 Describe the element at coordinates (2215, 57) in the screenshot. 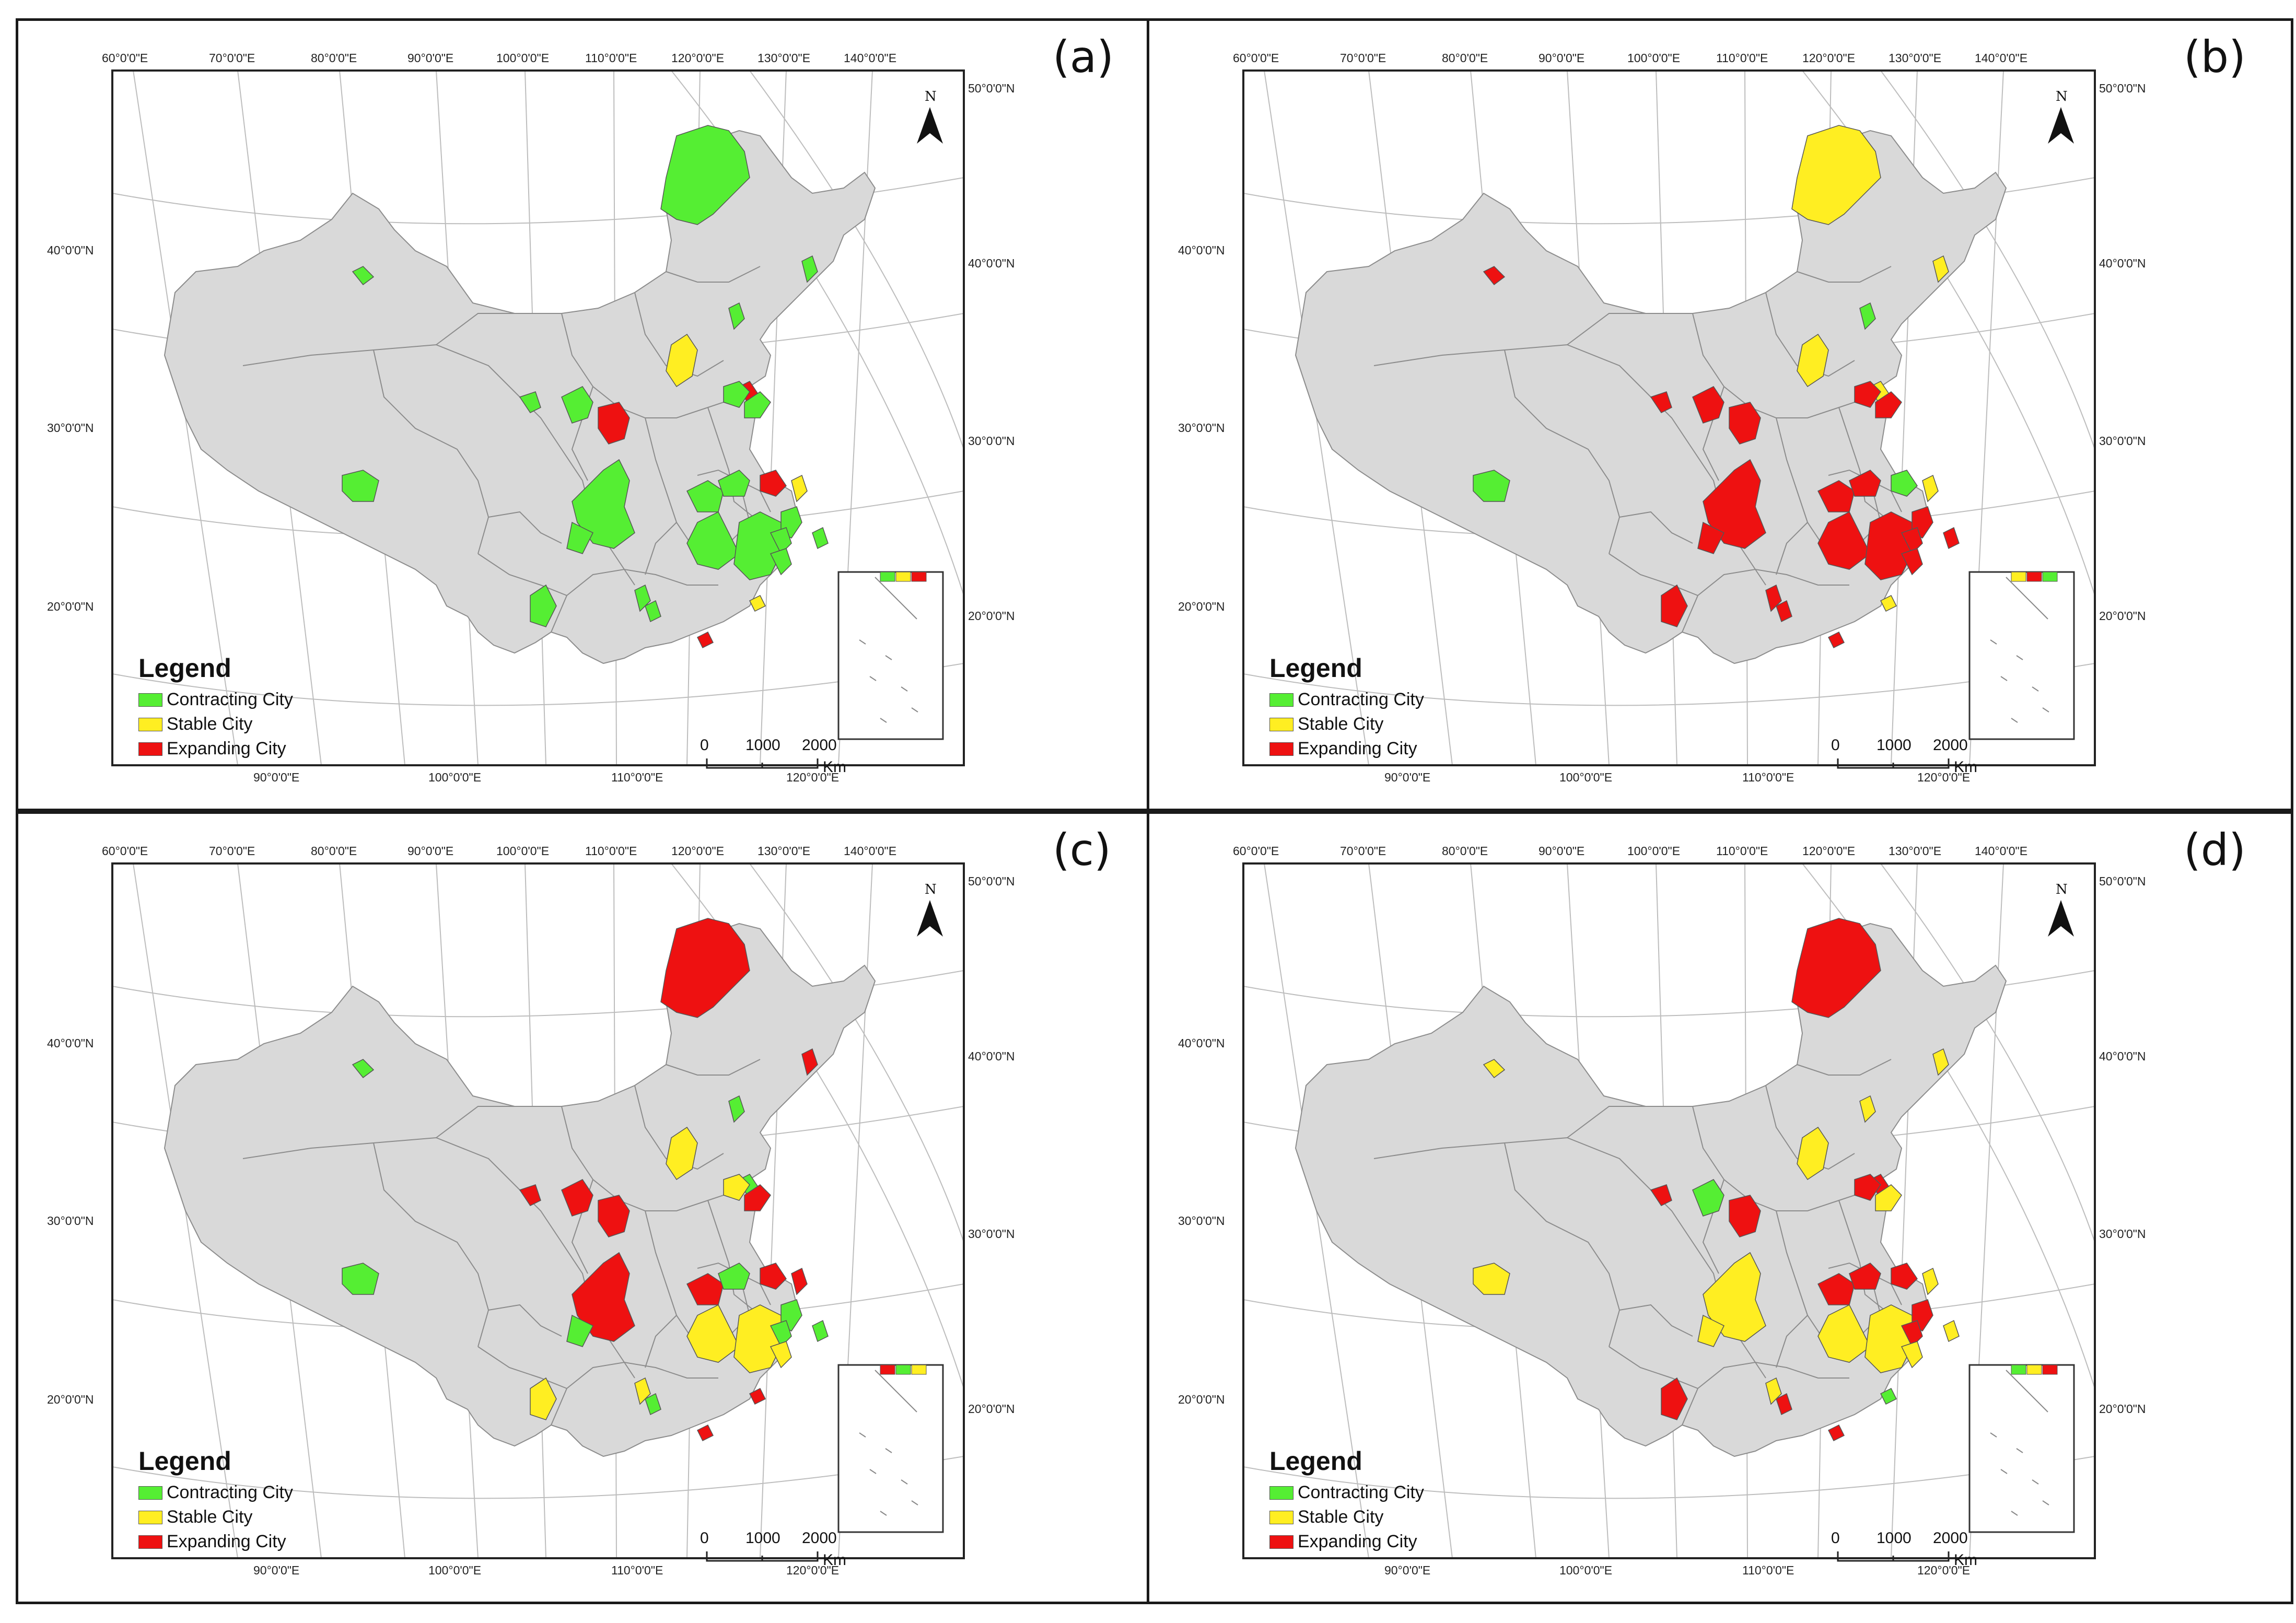

I see `panel-label: (b)` at that location.